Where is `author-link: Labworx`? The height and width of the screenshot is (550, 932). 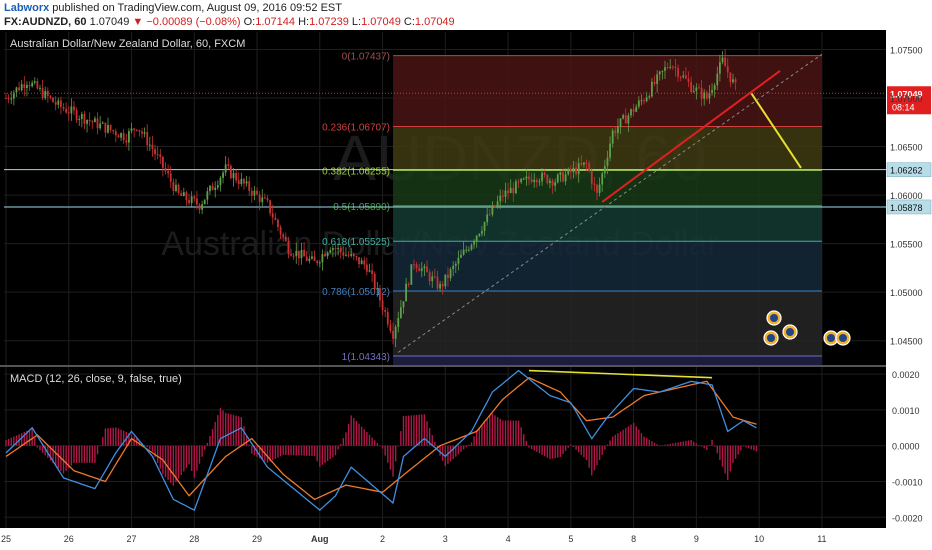 author-link: Labworx is located at coordinates (27, 8).